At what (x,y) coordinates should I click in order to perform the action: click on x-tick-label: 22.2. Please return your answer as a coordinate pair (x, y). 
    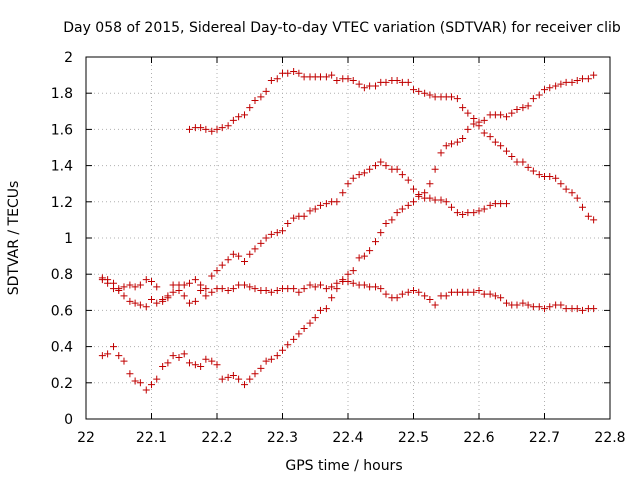
    Looking at the image, I should click on (216, 438).